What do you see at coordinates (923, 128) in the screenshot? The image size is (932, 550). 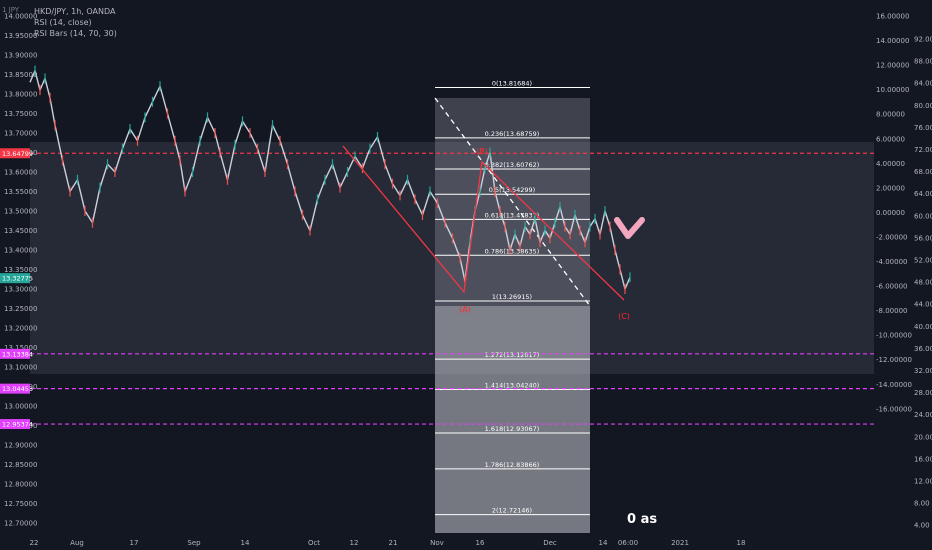 I see `rsi-bars-axis-tick: 76.00` at bounding box center [923, 128].